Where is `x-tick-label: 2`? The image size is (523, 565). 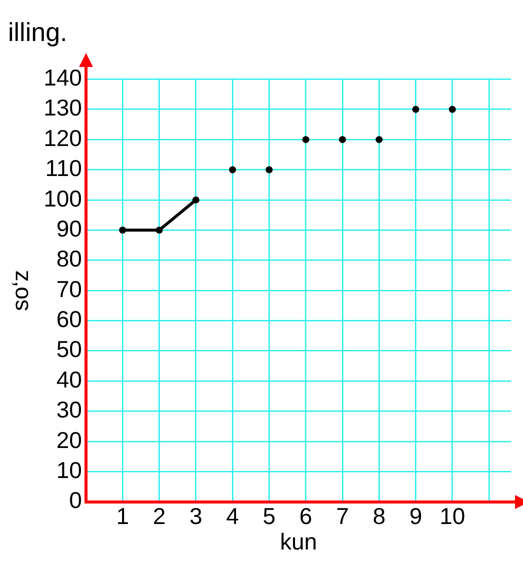
x-tick-label: 2 is located at coordinates (159, 515).